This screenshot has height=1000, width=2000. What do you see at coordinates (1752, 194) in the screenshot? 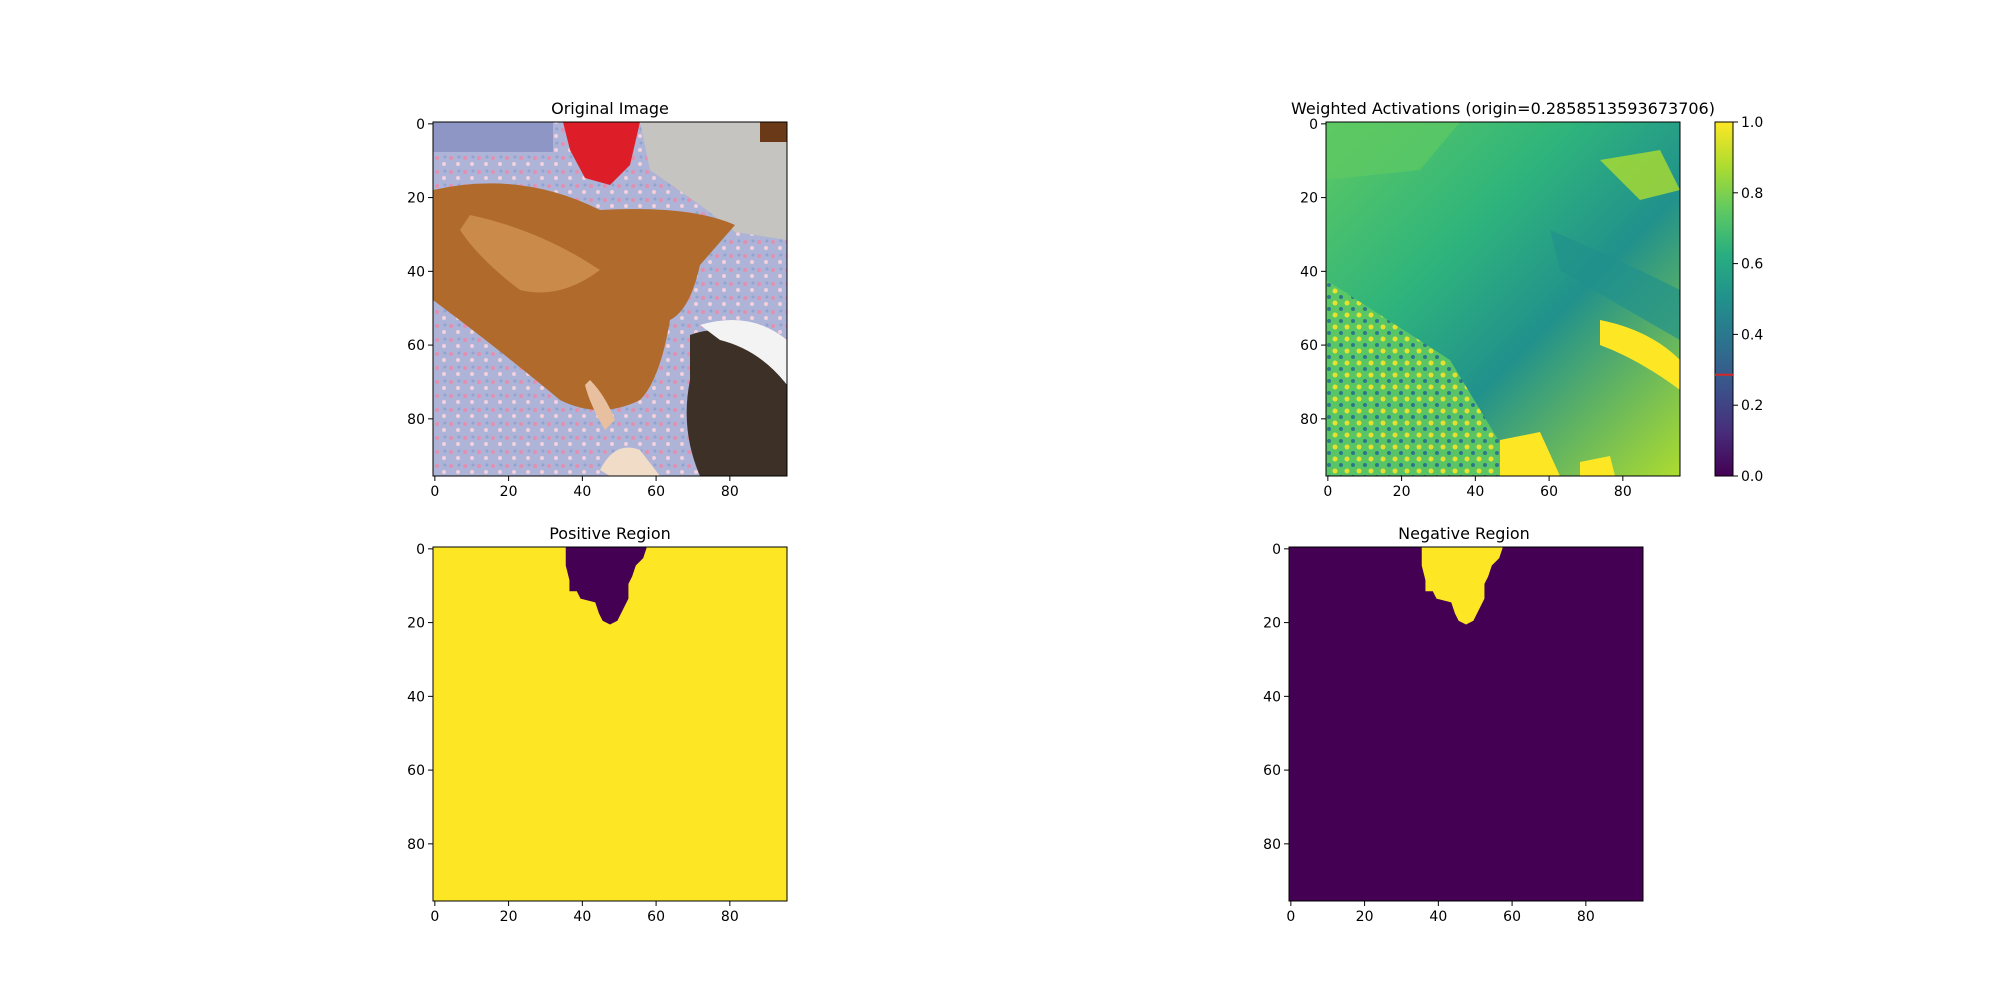
I see `colorbar-tick-label: 0.8` at bounding box center [1752, 194].